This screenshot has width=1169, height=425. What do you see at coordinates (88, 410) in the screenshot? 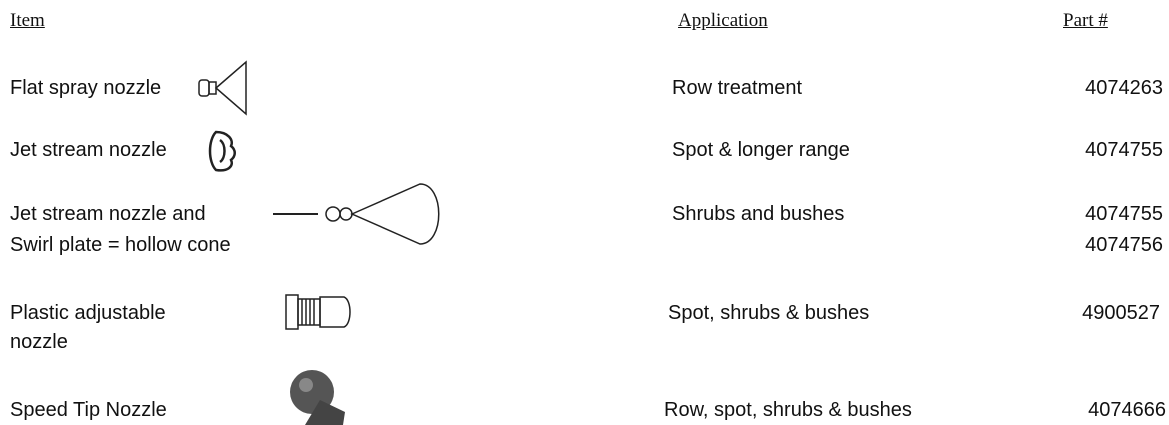
I see `item-text: Speed Tip Nozzle` at bounding box center [88, 410].